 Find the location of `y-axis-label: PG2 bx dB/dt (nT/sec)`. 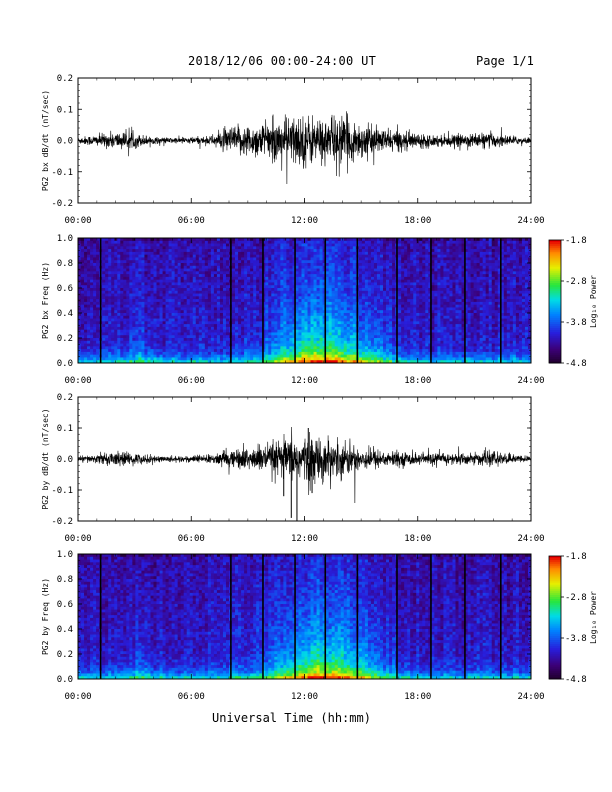

y-axis-label: PG2 bx dB/dt (nT/sec) is located at coordinates (45, 140).